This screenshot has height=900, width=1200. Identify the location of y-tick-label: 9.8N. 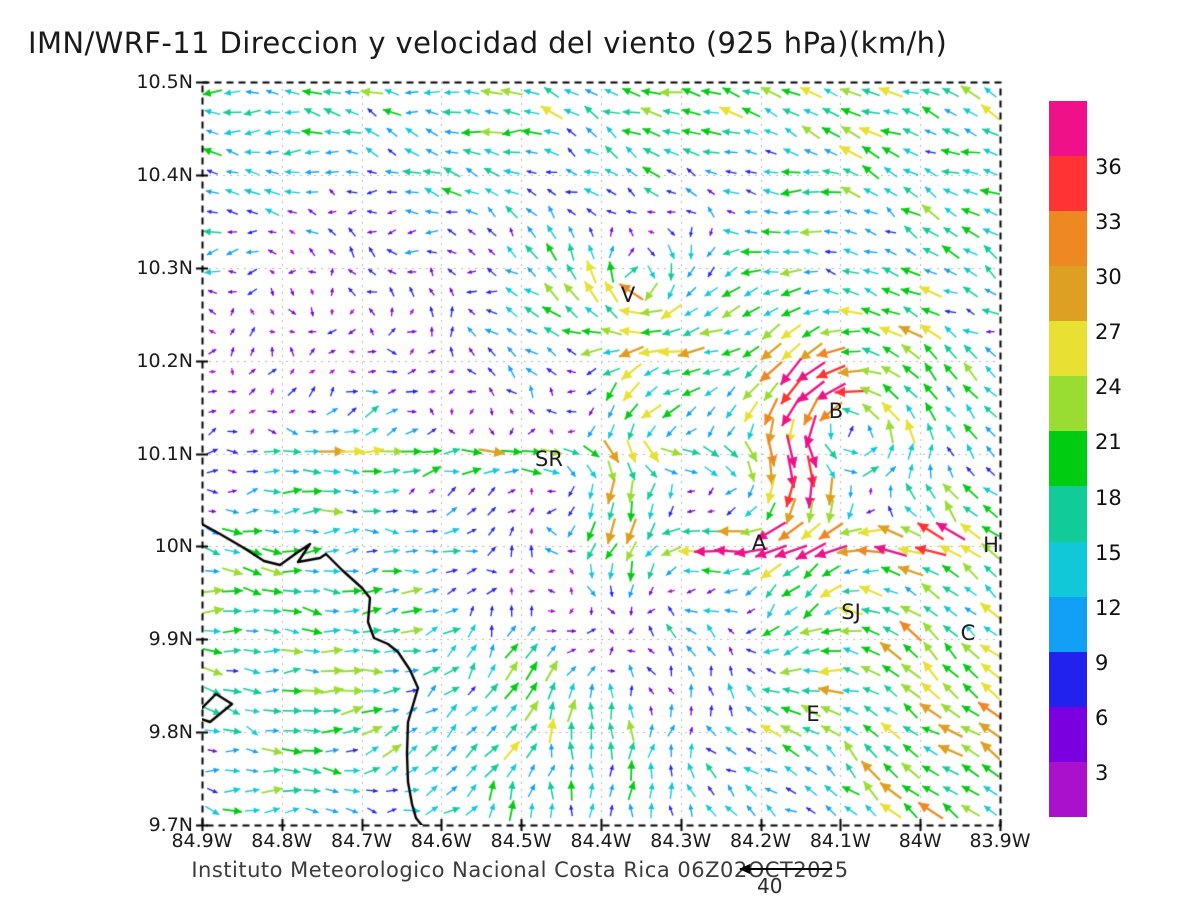
(170, 732).